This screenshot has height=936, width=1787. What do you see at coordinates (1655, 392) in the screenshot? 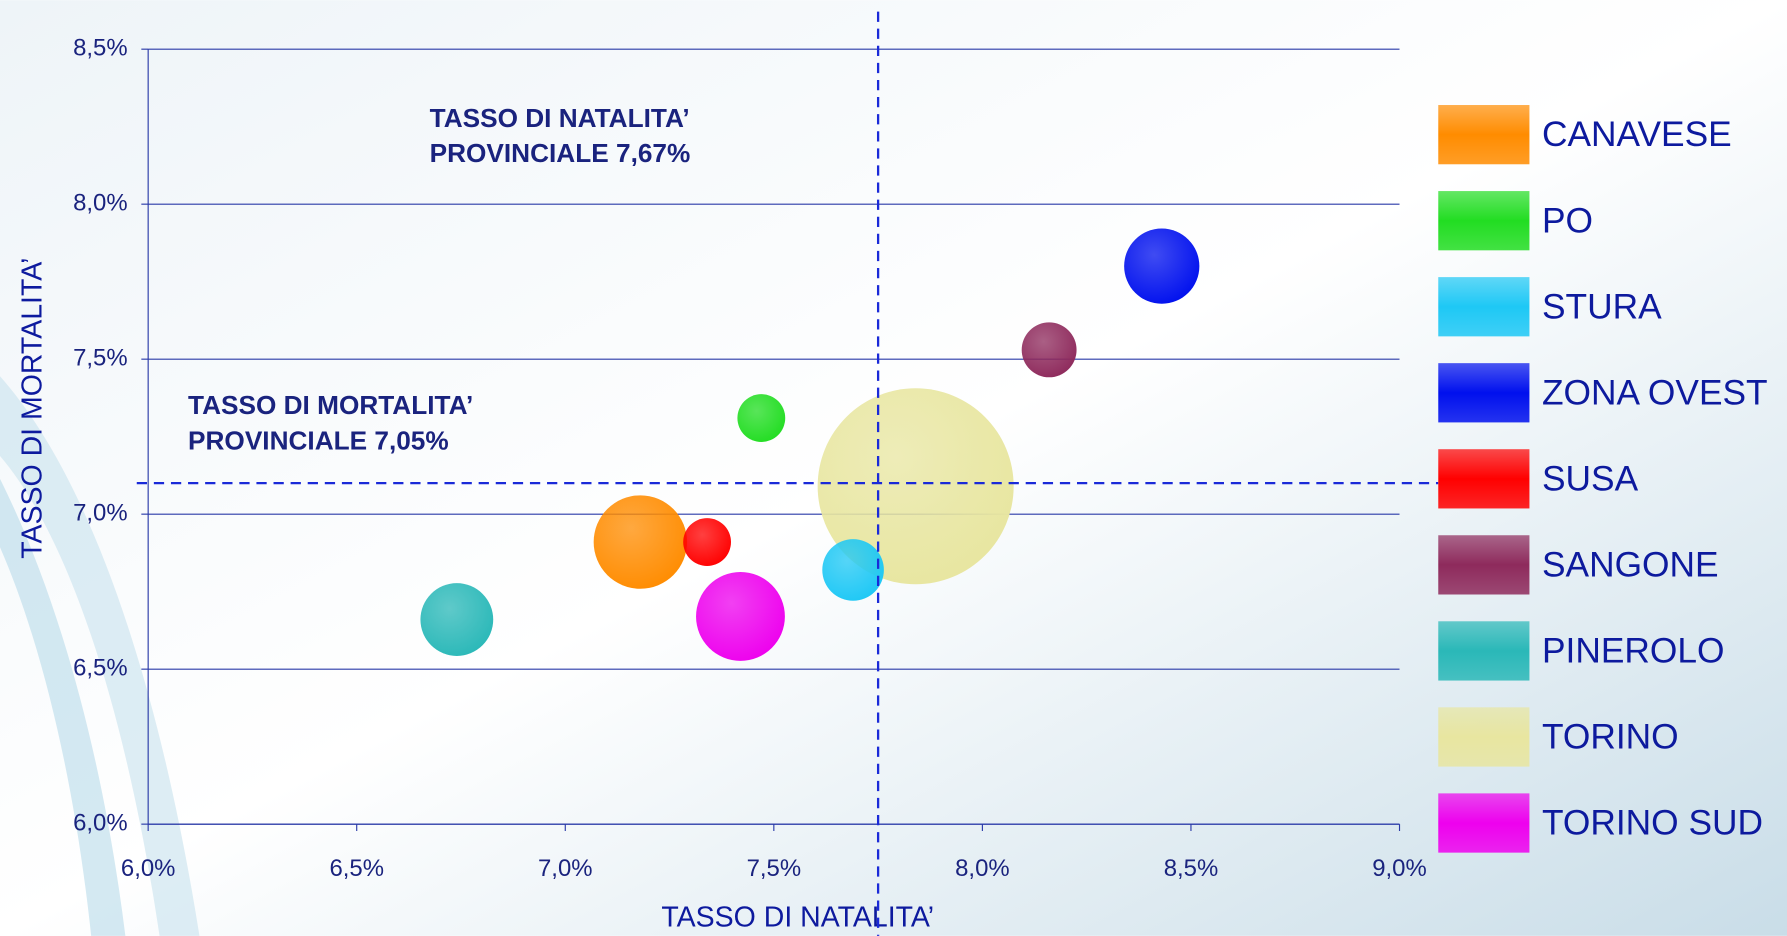
I see `legend-label: ZONA OVEST` at bounding box center [1655, 392].